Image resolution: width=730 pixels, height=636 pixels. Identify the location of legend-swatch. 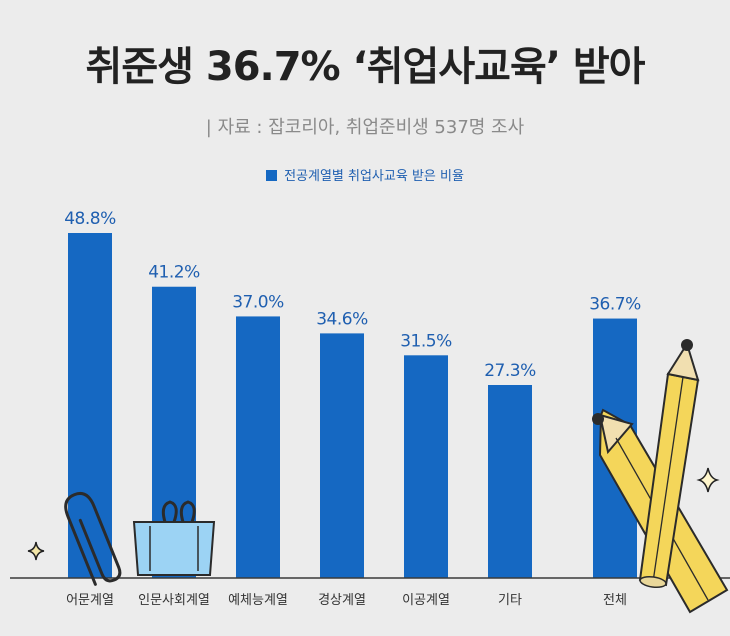
(272, 175).